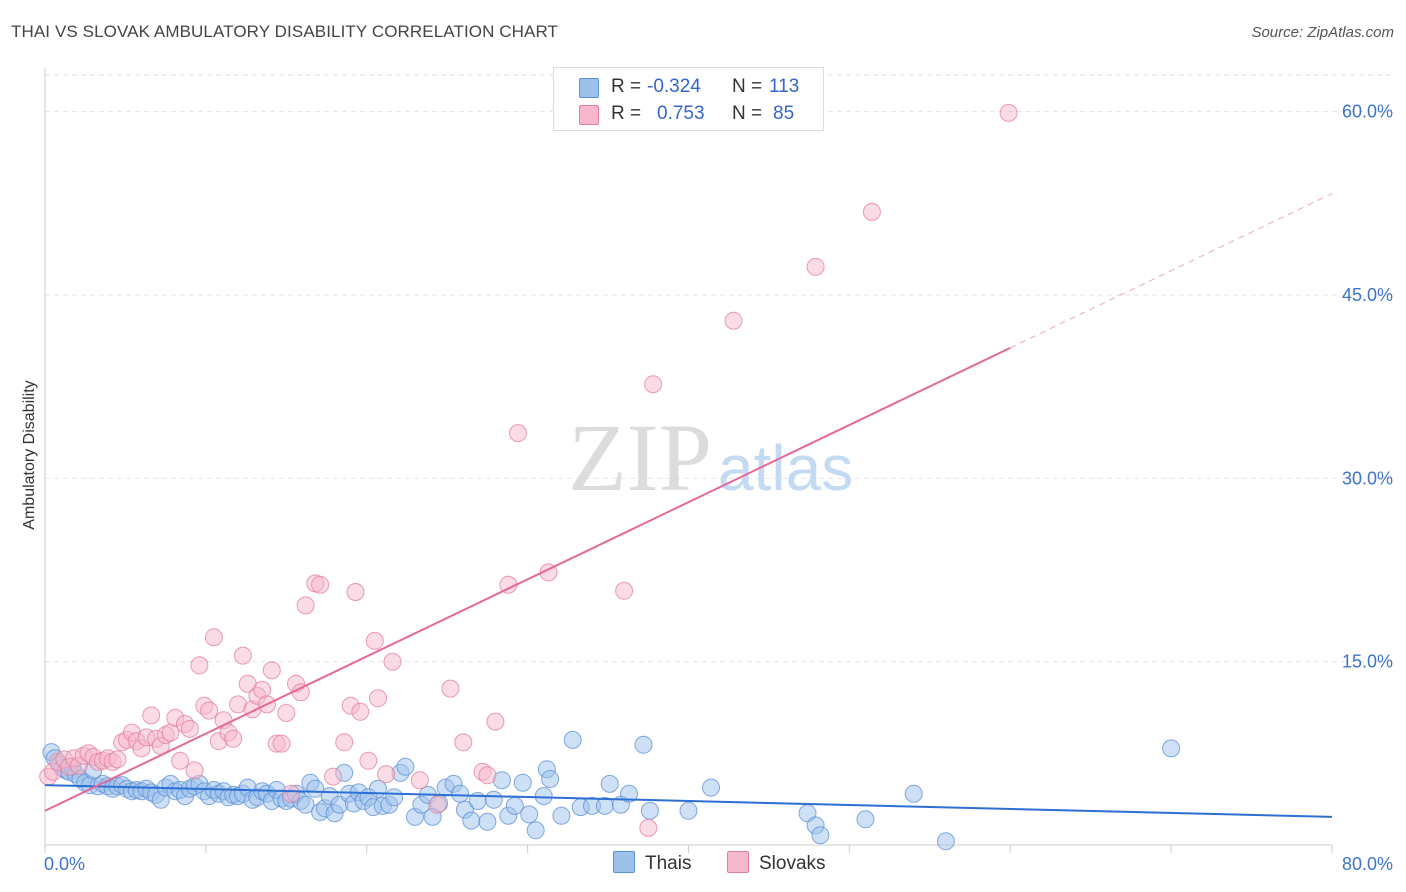  What do you see at coordinates (1171, 271) in the screenshot?
I see `trend-line-dashed` at bounding box center [1171, 271].